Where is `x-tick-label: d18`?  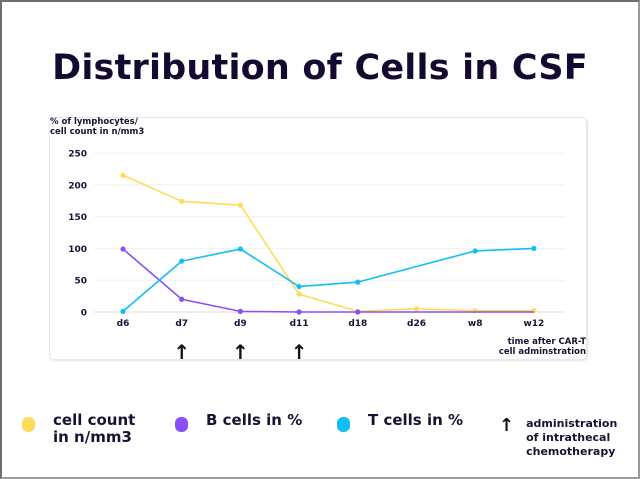
x-tick-label: d18 is located at coordinates (357, 324).